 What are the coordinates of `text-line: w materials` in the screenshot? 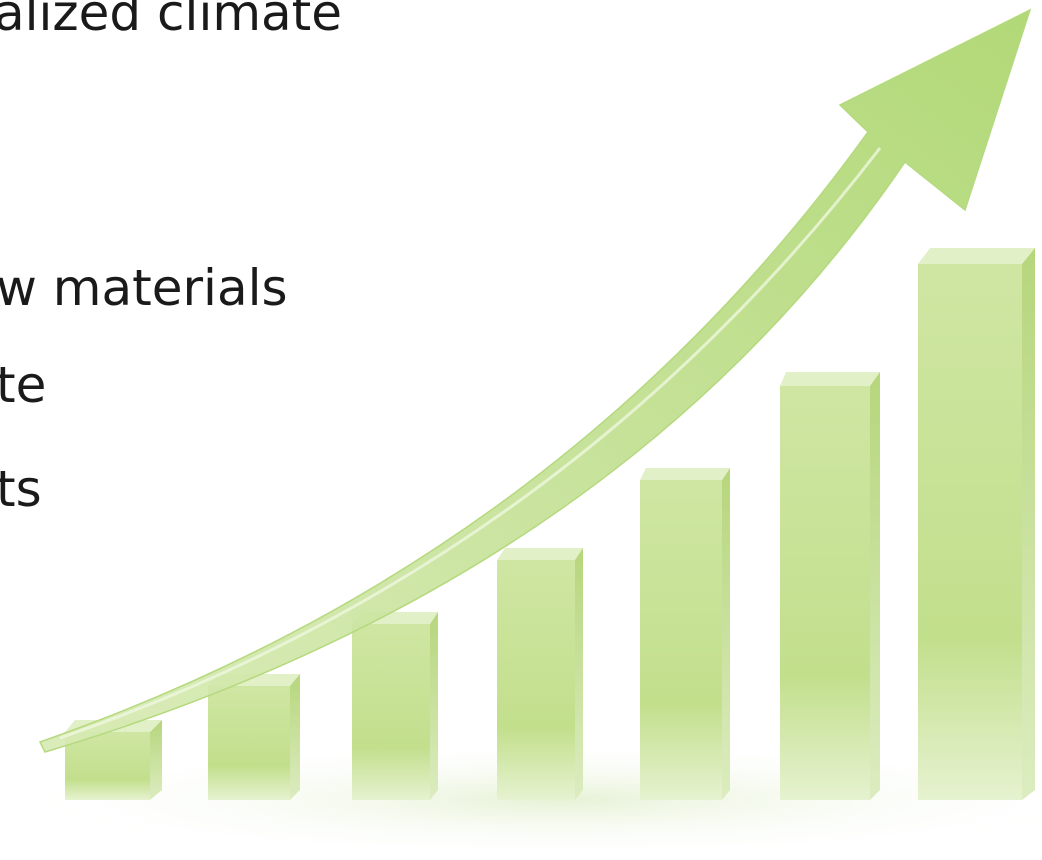 It's located at (144, 288).